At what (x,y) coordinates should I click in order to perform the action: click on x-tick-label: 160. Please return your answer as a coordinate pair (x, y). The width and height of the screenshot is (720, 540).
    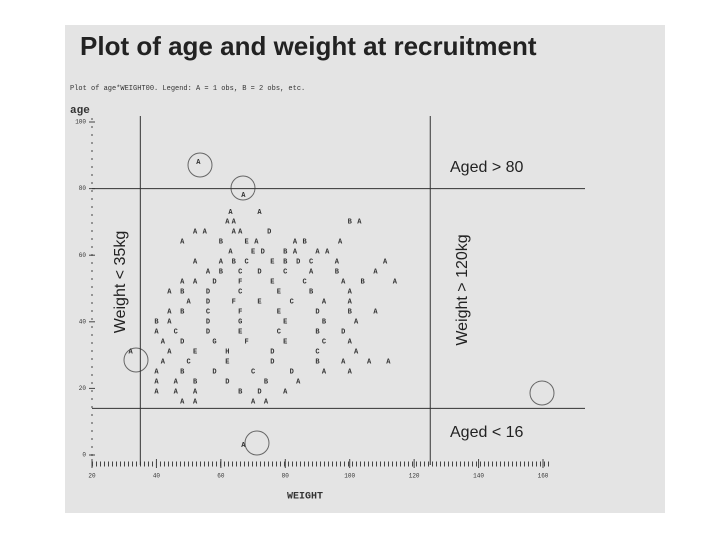
    Looking at the image, I should click on (543, 476).